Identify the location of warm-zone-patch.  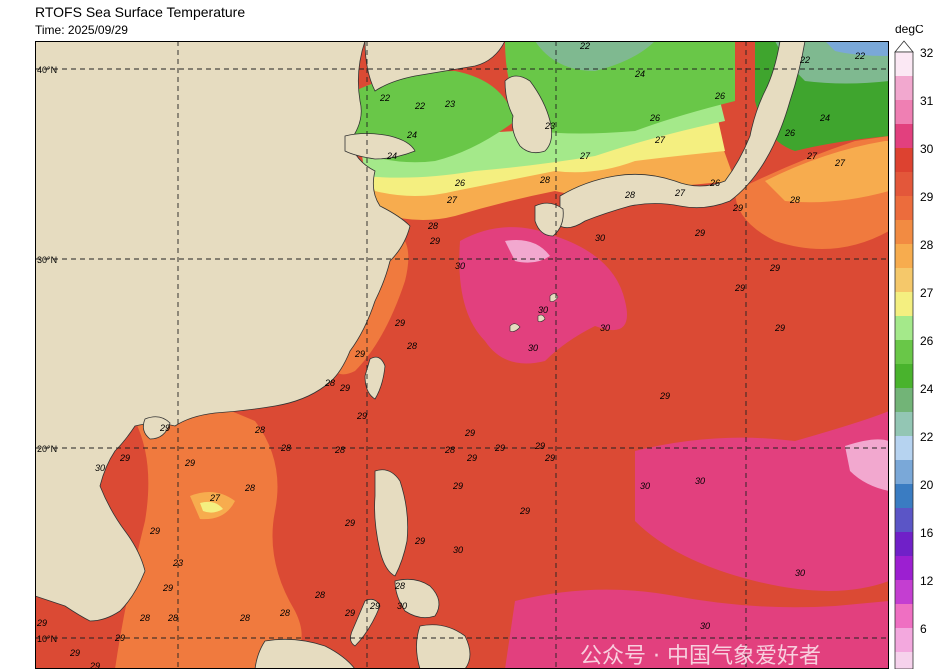
(527, 251).